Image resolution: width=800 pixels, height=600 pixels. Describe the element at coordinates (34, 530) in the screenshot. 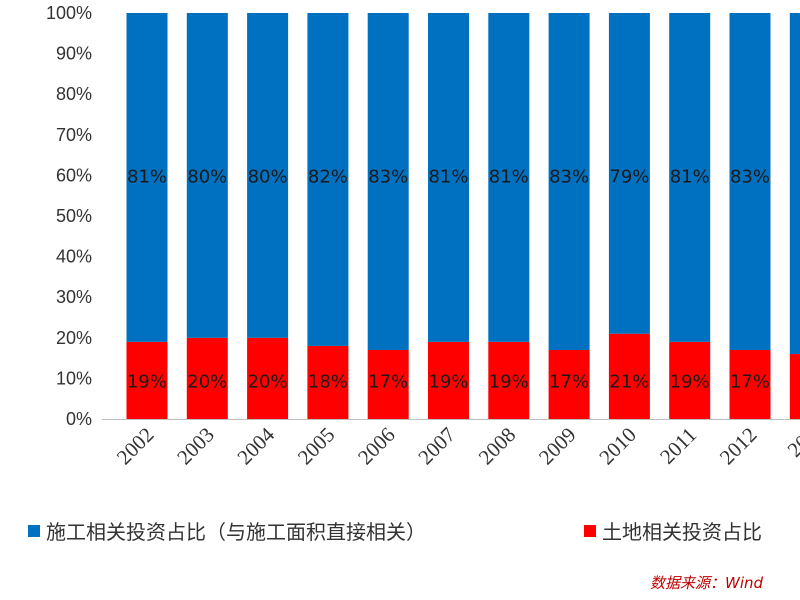

I see `legend-swatch-blue` at that location.